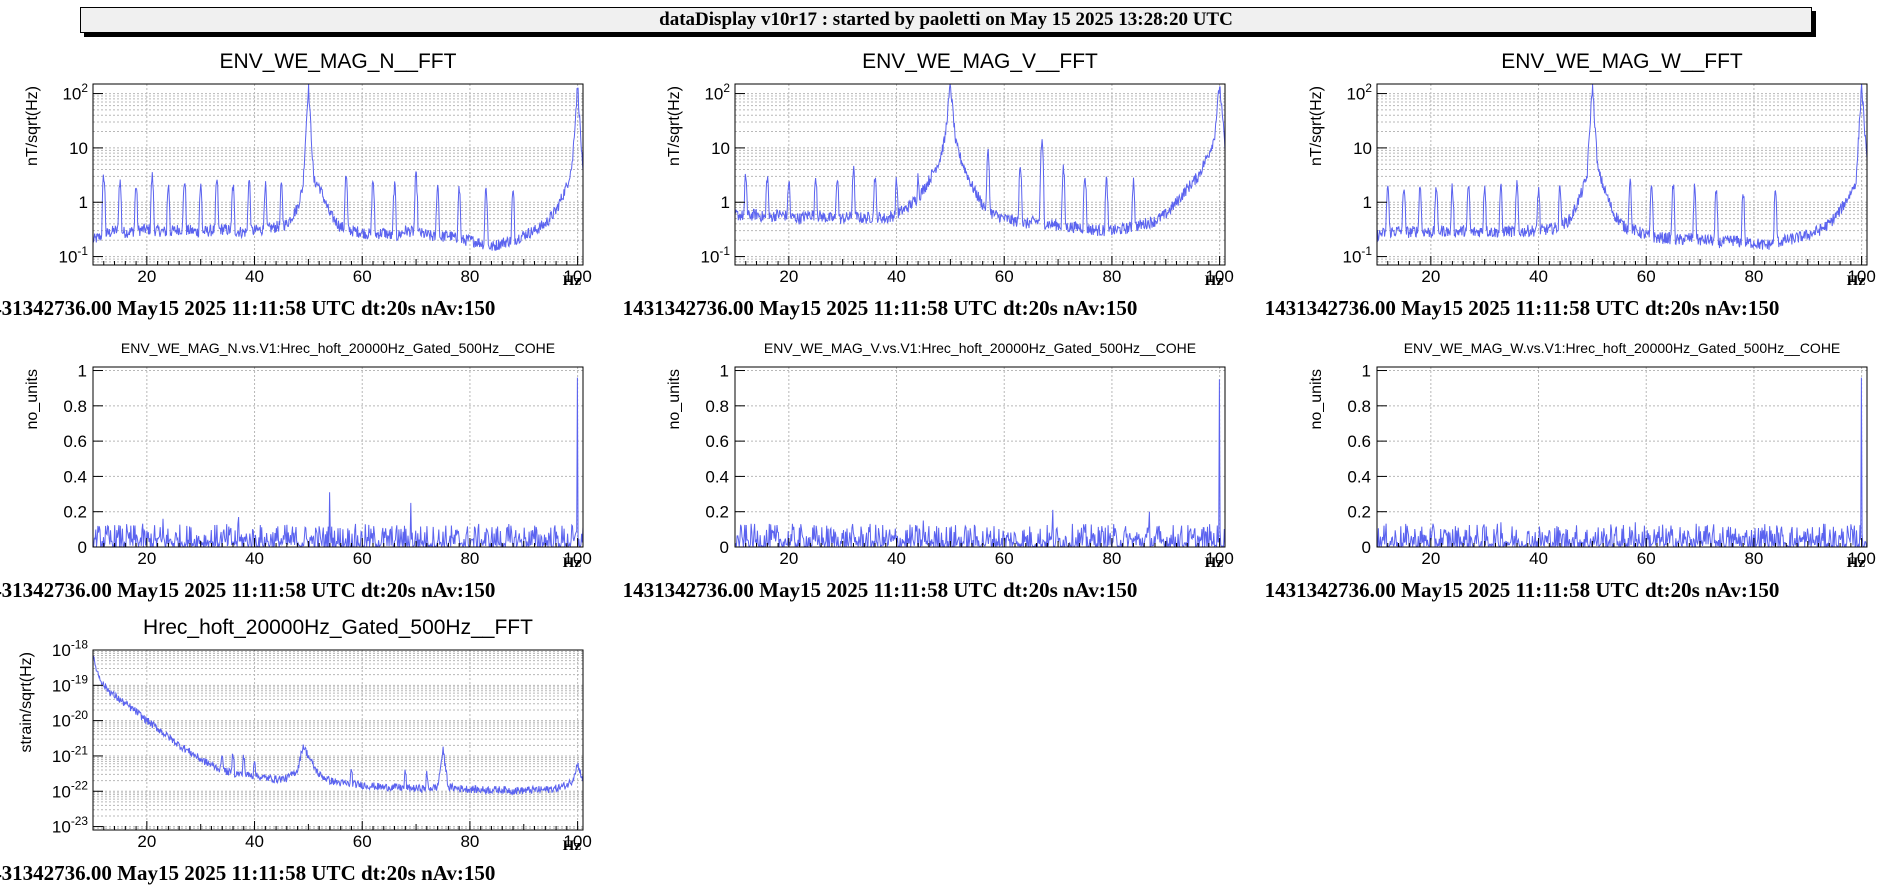 The width and height of the screenshot is (1883, 891). I want to click on y-tick-label: 10⁻¹⁸, so click(70, 648).